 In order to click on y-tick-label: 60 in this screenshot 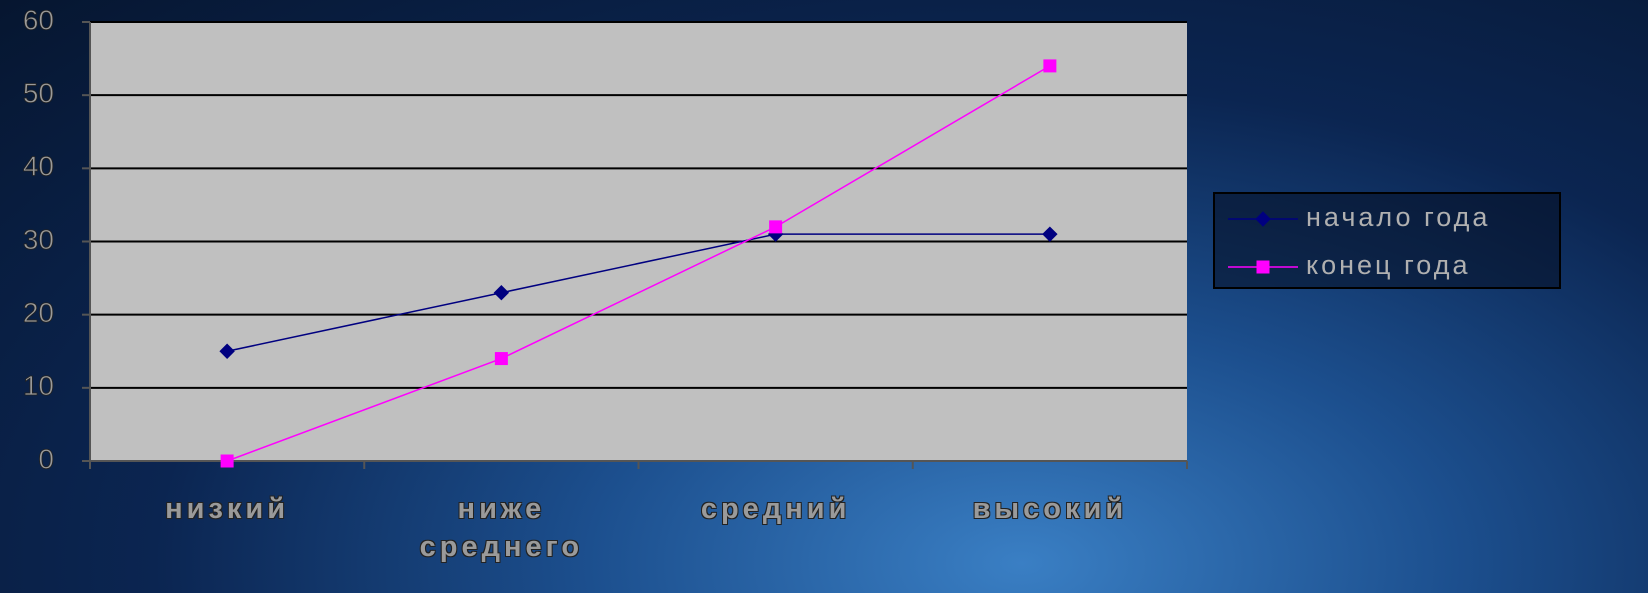, I will do `click(38, 19)`.